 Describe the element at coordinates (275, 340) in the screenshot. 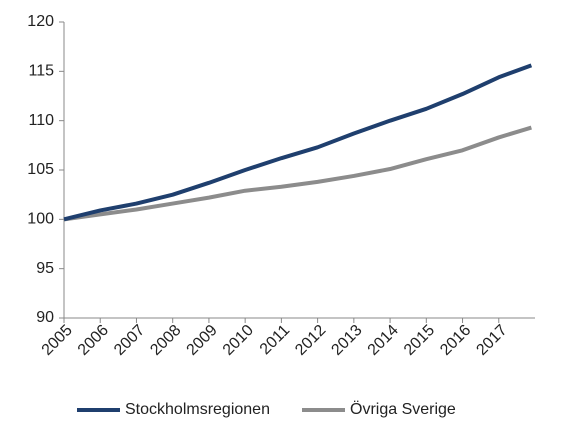

I see `x-tick-label: 2011` at that location.